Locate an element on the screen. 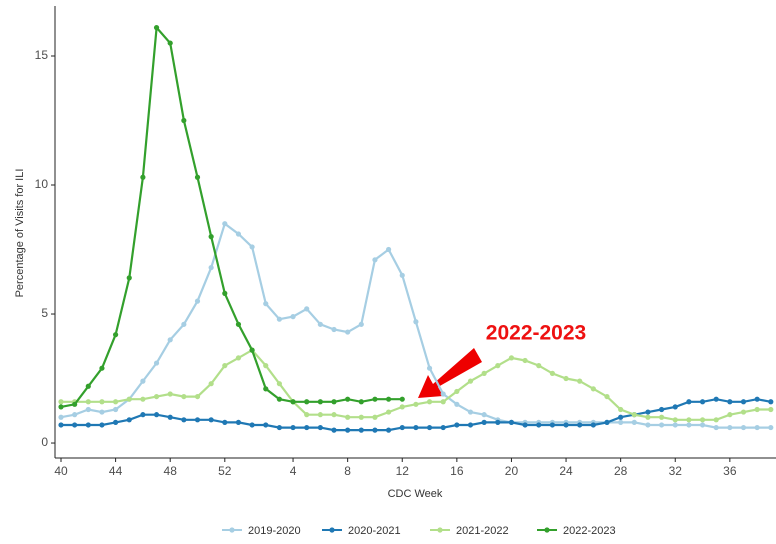 The width and height of the screenshot is (776, 544). y-tick-label: 0 is located at coordinates (44, 442).